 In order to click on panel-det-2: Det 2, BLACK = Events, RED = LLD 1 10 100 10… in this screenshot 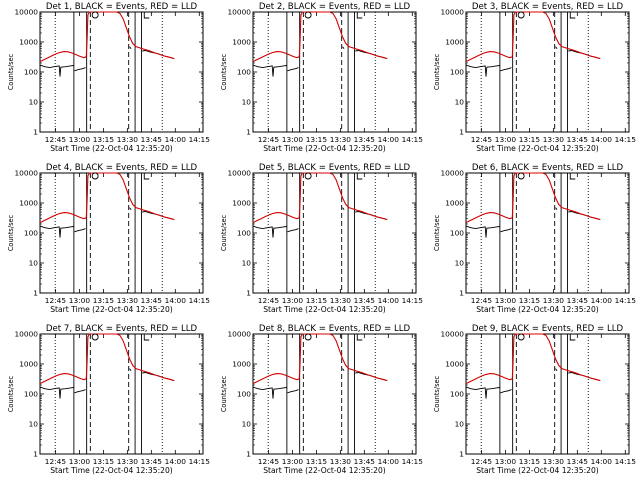, I will do `click(321, 77)`.